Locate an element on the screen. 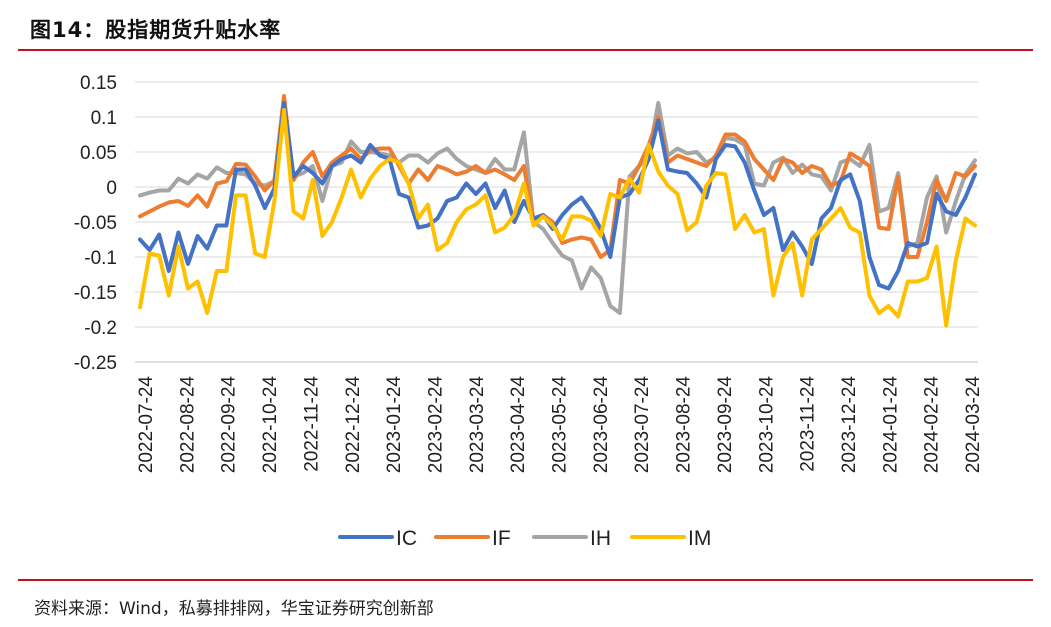  x-tick-label: 2022-09-24 is located at coordinates (229, 425).